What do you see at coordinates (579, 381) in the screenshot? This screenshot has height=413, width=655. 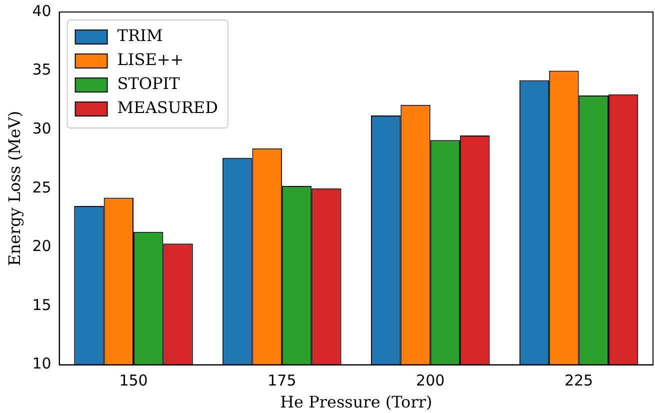 I see `x-tick-label: 225` at bounding box center [579, 381].